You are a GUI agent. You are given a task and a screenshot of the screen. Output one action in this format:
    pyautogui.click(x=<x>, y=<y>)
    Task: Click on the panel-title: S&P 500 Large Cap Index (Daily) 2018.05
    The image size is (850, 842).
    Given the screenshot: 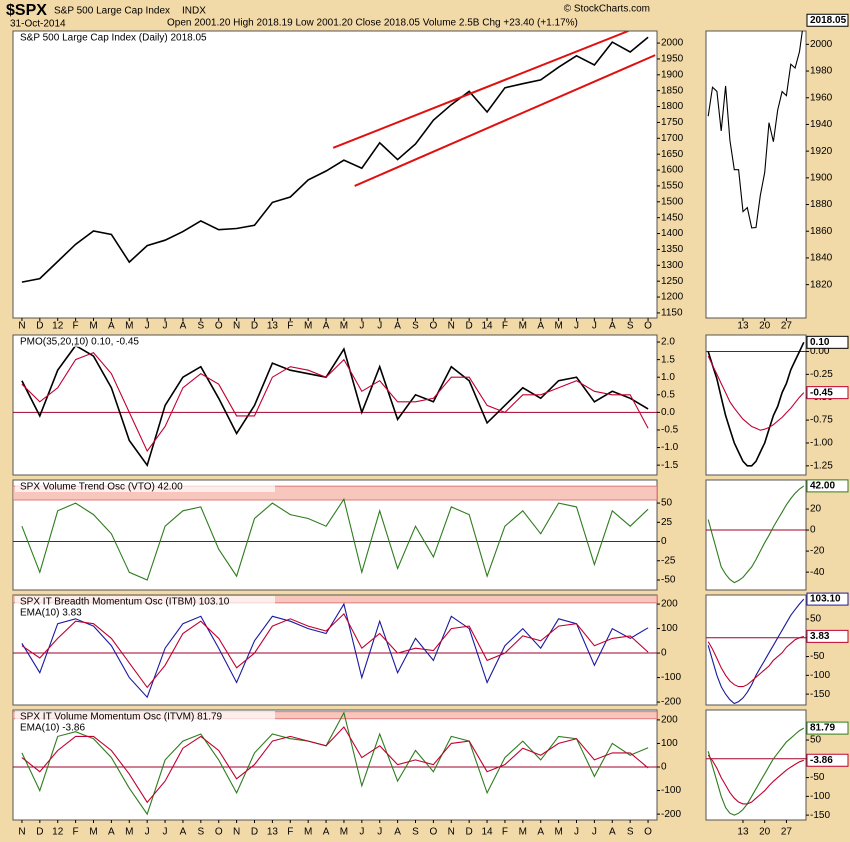 What is the action you would take?
    pyautogui.click(x=113, y=38)
    